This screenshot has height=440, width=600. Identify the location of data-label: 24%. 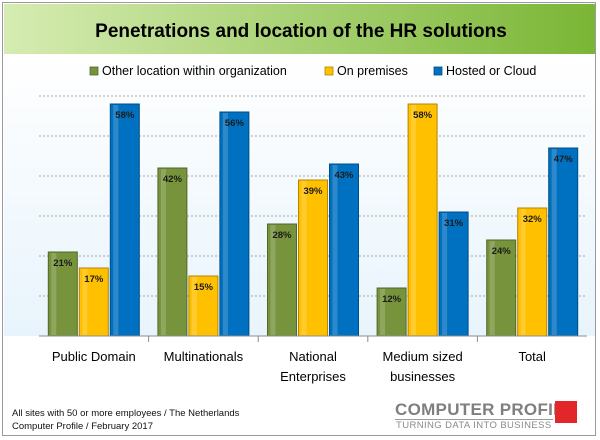
(502, 251).